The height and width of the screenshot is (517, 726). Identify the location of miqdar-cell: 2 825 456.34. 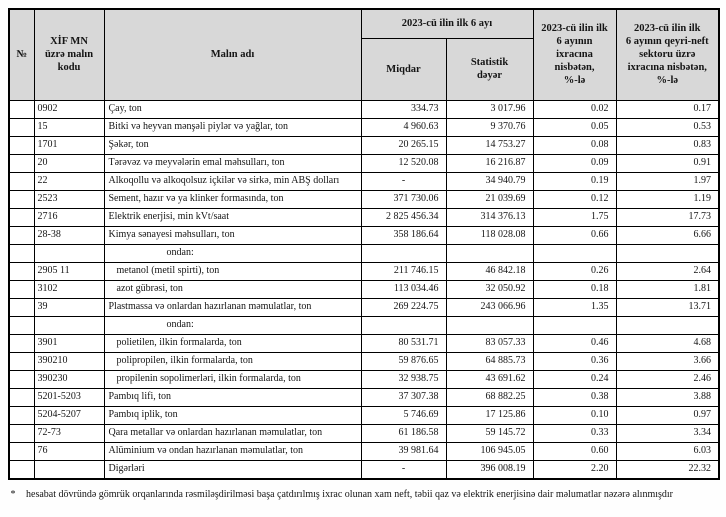
(403, 217).